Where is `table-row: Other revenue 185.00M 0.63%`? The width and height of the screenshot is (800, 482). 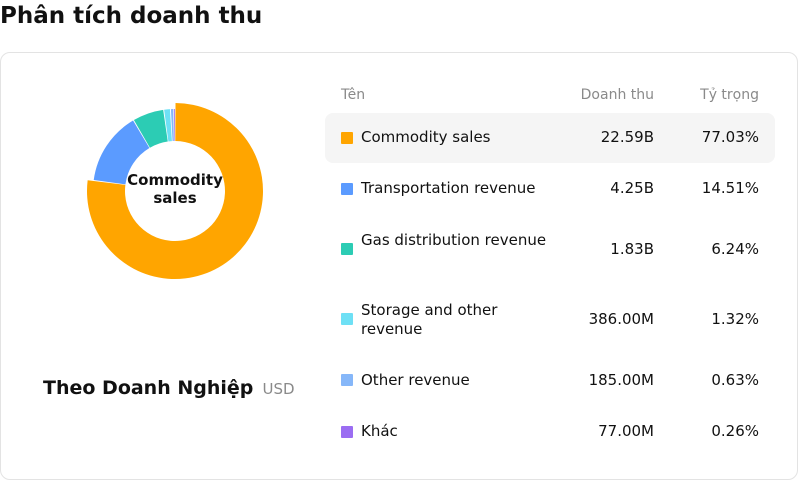 table-row: Other revenue 185.00M 0.63% is located at coordinates (550, 381).